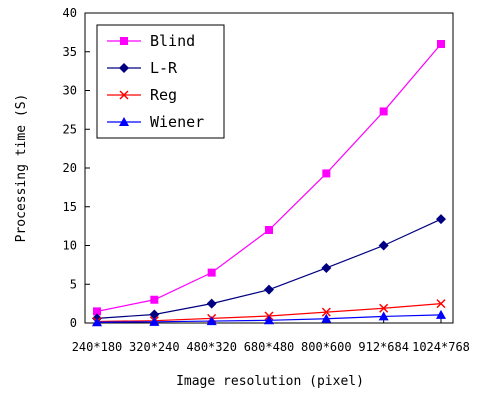  I want to click on legend-entry-blind: Blind, so click(151, 41).